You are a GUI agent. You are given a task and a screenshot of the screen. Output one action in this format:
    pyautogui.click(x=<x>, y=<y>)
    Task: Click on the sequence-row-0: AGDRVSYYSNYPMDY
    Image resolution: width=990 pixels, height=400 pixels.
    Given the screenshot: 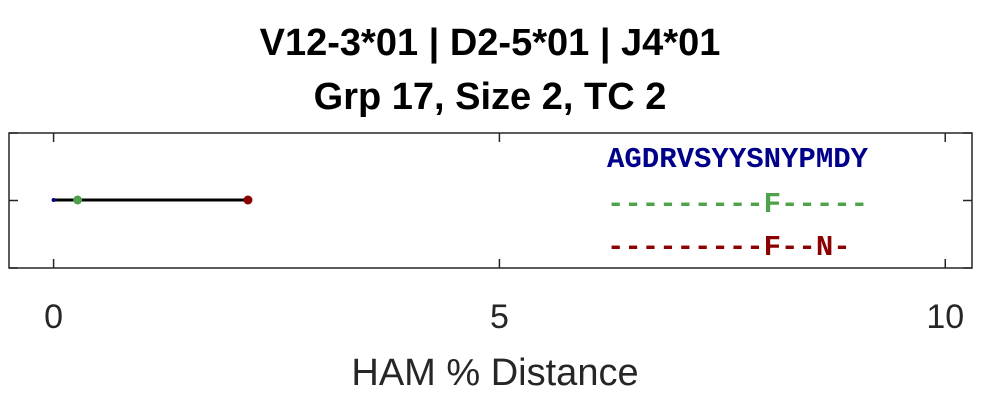 What is the action you would take?
    pyautogui.click(x=738, y=159)
    